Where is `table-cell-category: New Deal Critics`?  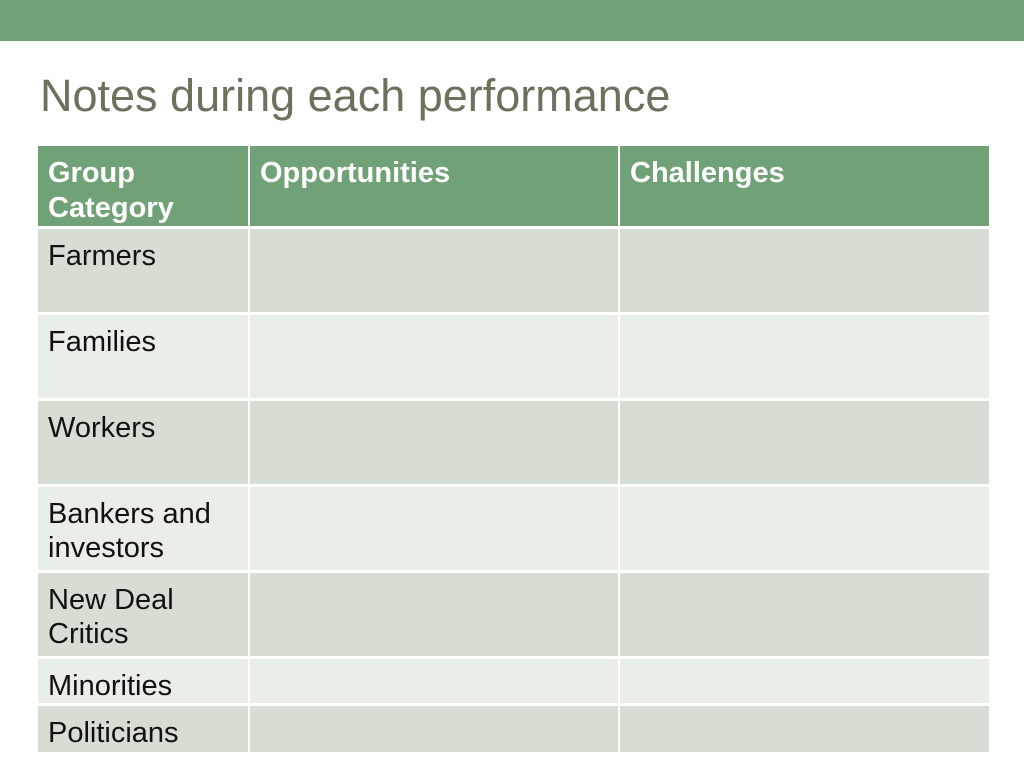 table-cell-category: New Deal Critics is located at coordinates (143, 615).